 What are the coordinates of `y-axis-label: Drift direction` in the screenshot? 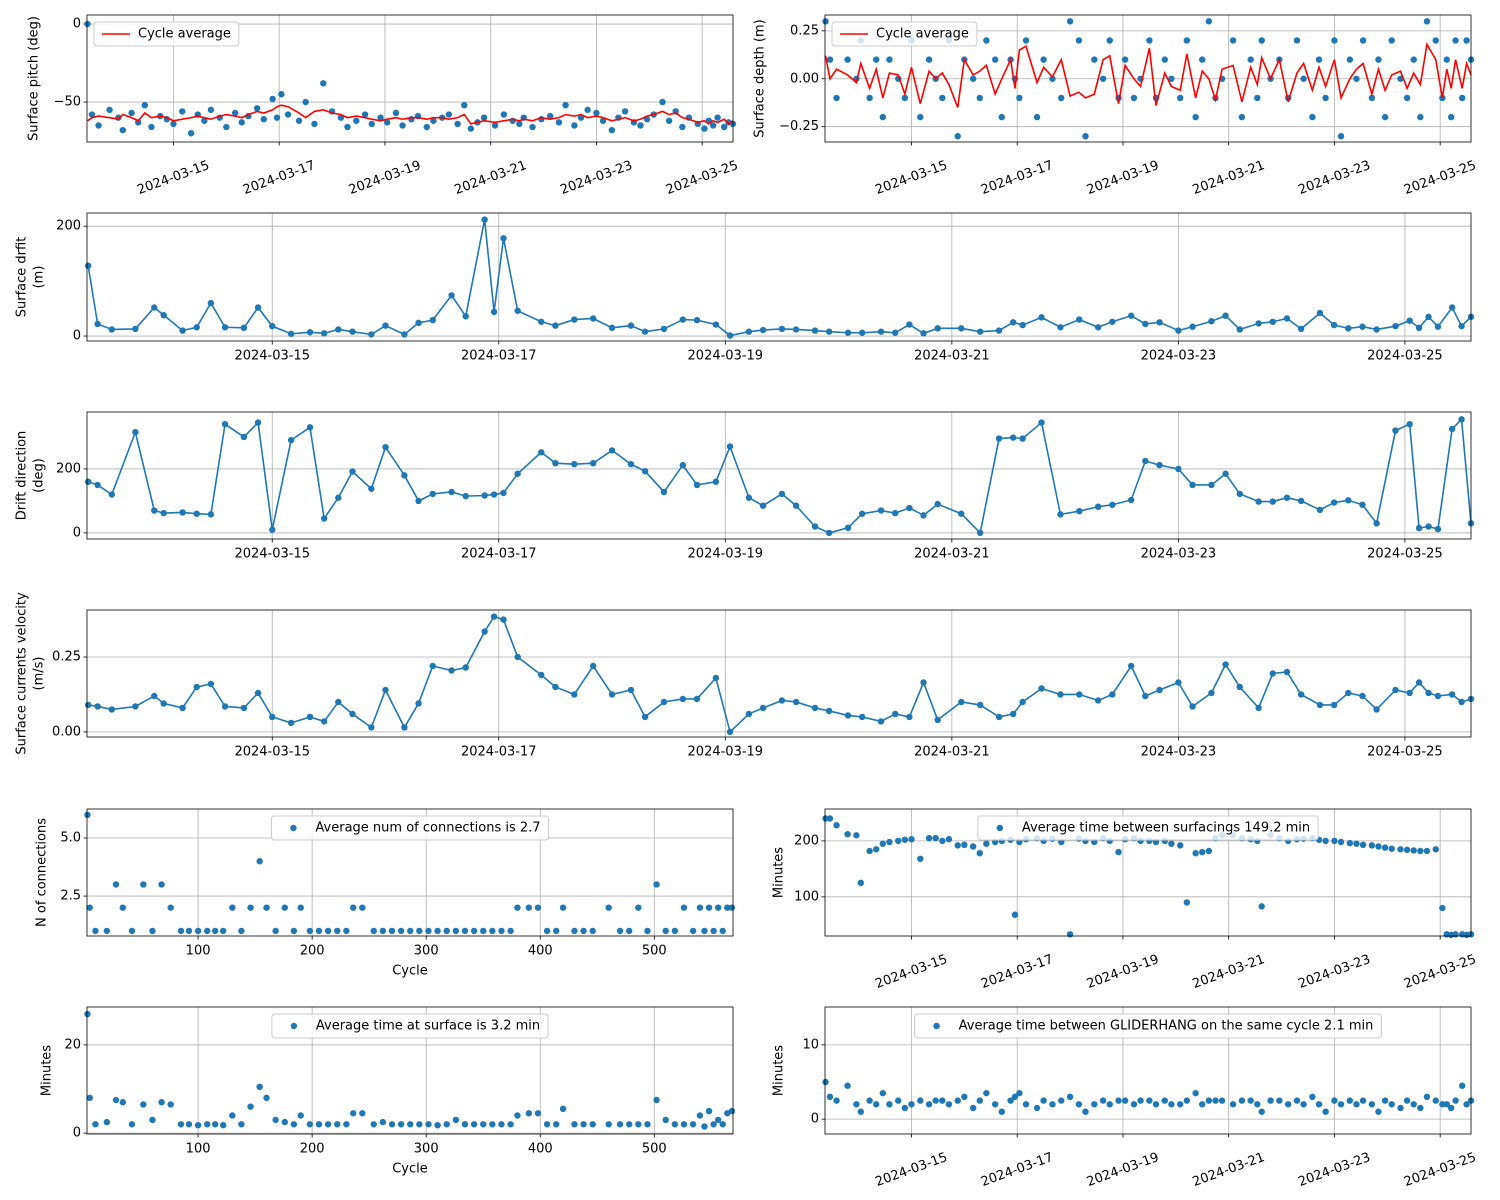 It's located at (22, 476).